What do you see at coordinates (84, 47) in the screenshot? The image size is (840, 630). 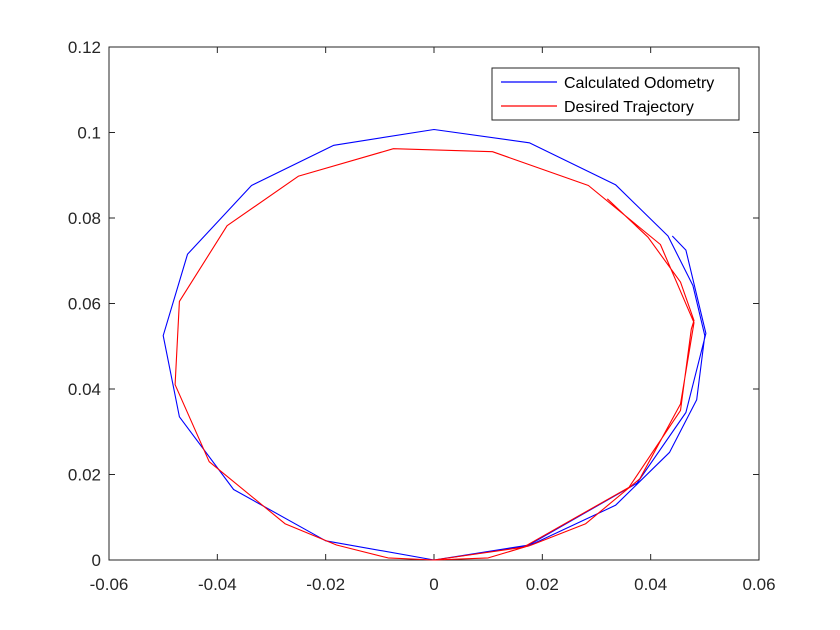 I see `y-tick-label: 0.12` at bounding box center [84, 47].